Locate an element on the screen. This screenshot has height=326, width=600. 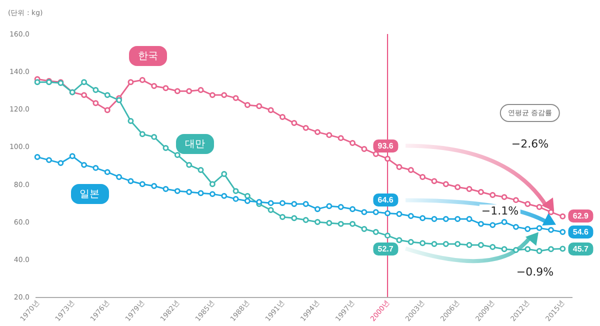
annotation: −0.9% is located at coordinates (535, 272).